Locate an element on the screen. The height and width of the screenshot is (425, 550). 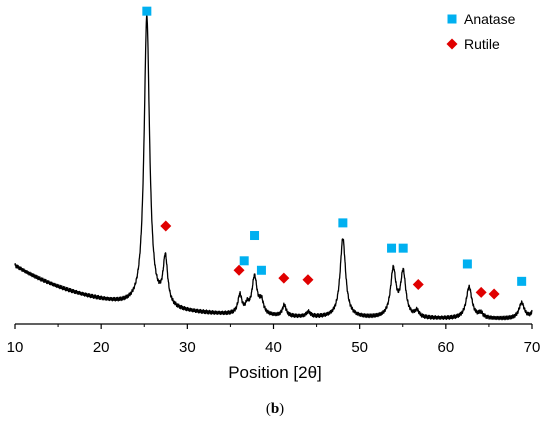
figure-caption: (b) is located at coordinates (275, 409).